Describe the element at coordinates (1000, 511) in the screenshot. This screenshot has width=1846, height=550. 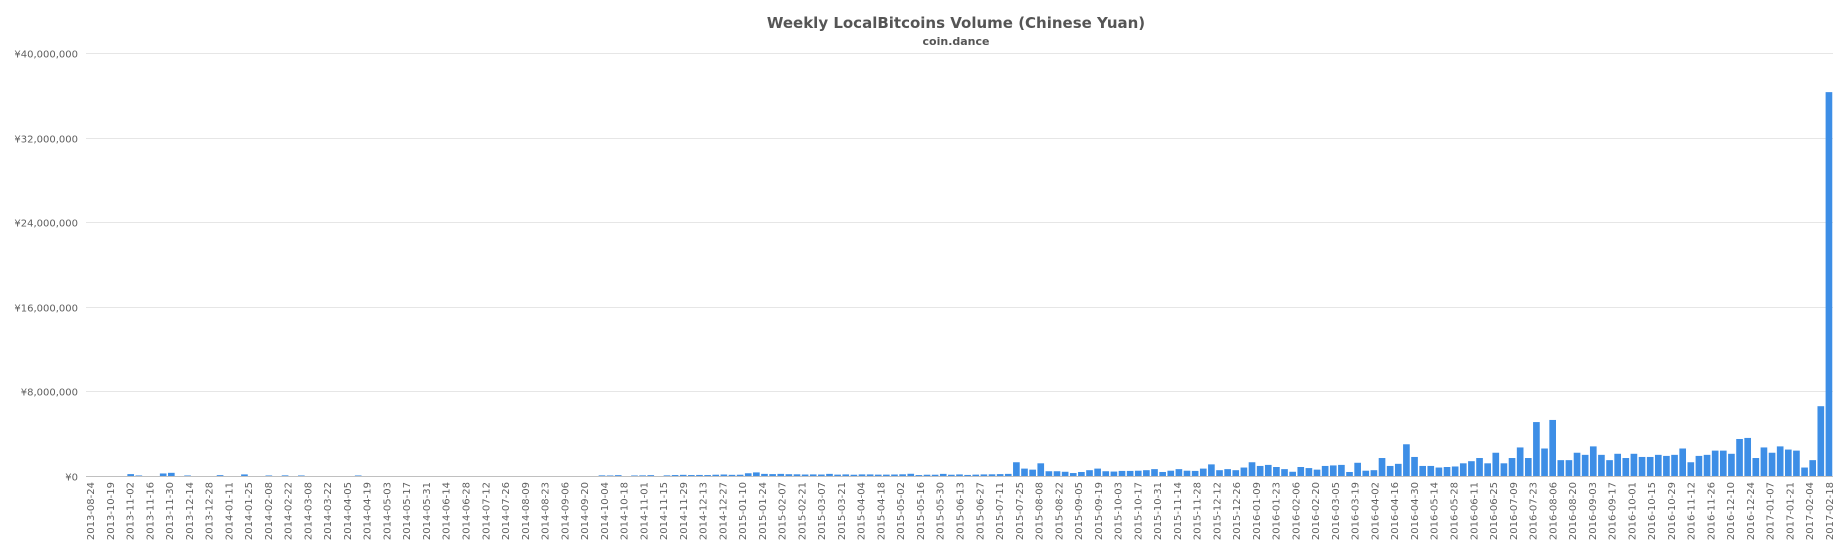
I see `x-tick-label: 2015-07-11` at that location.